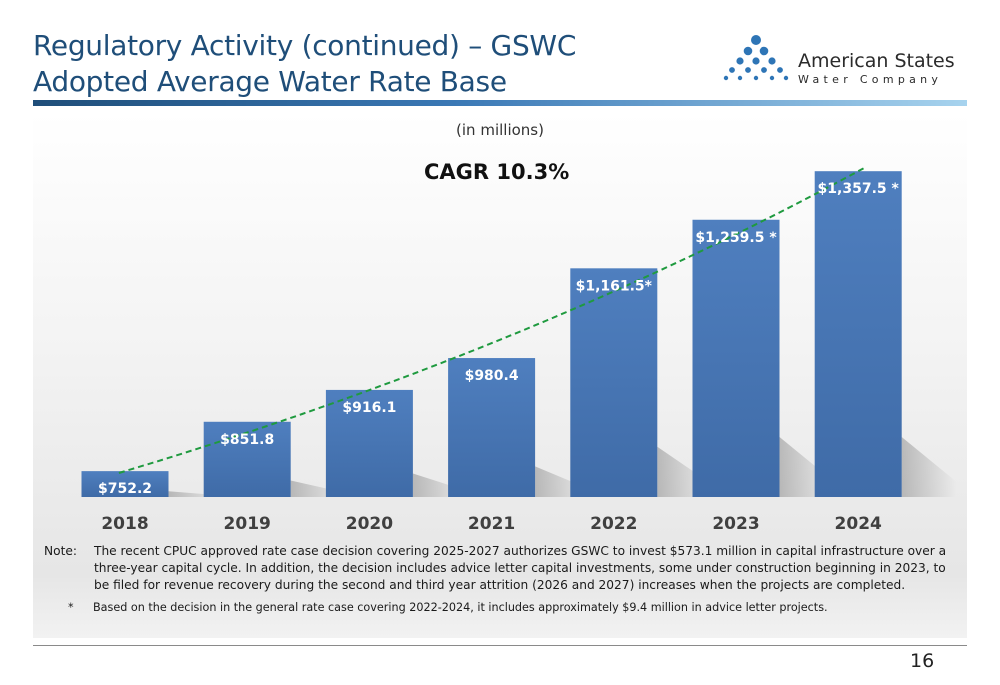  Describe the element at coordinates (247, 524) in the screenshot. I see `x-axis-tick-label: 2019` at that location.